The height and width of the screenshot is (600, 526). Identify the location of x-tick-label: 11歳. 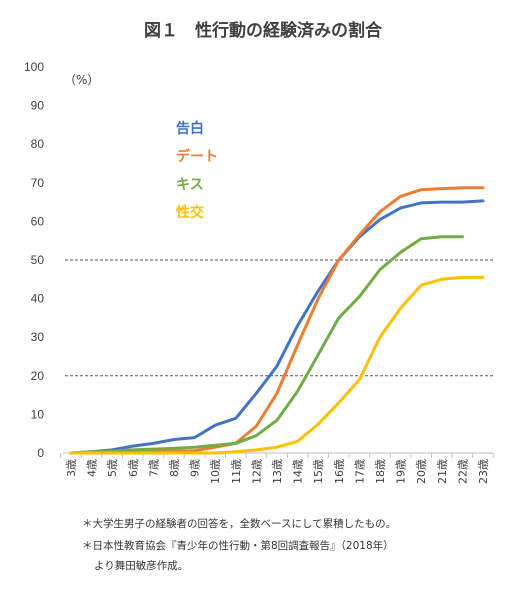
(236, 471).